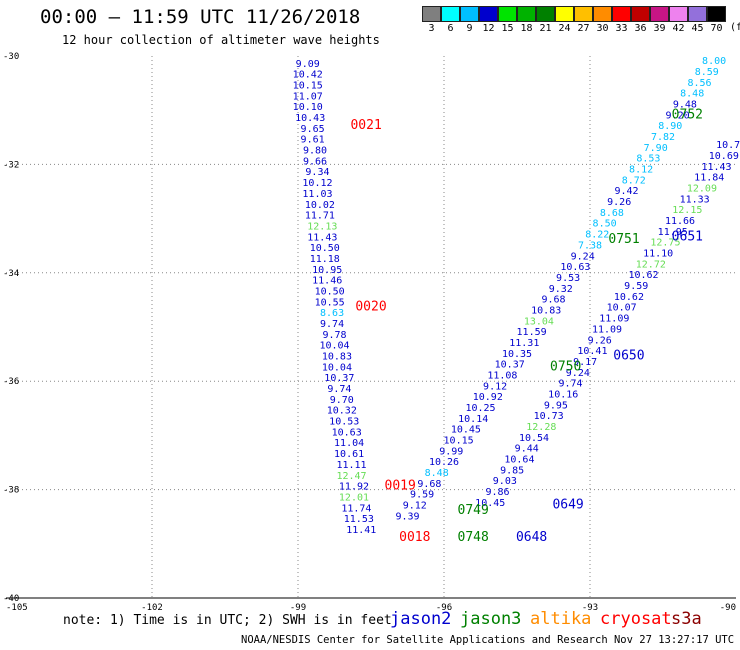 The image size is (740, 650). I want to click on lon-tick-label: -90, so click(728, 608).